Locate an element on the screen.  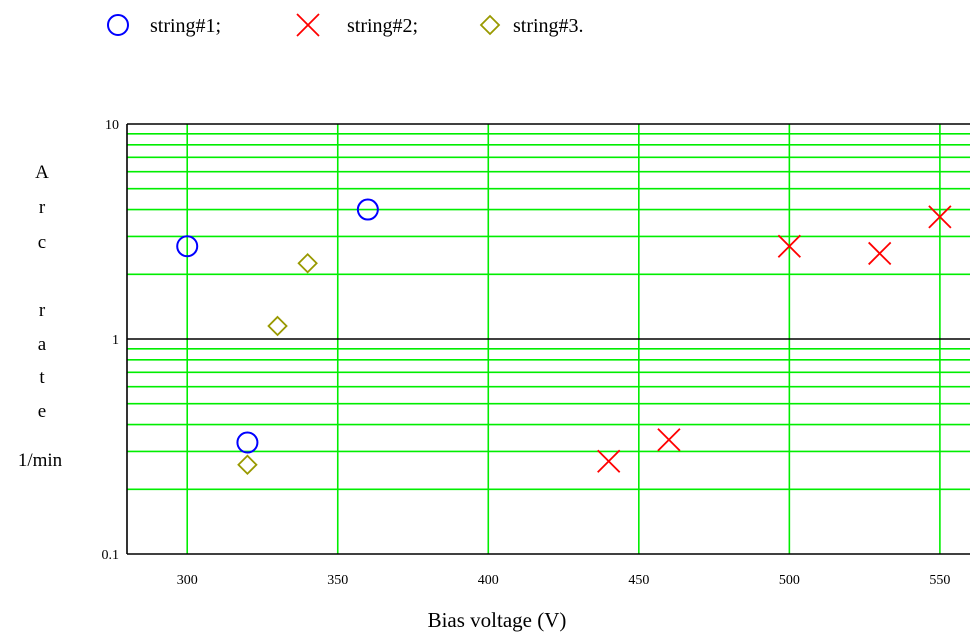
y-tick-label: 0.1 is located at coordinates (111, 555).